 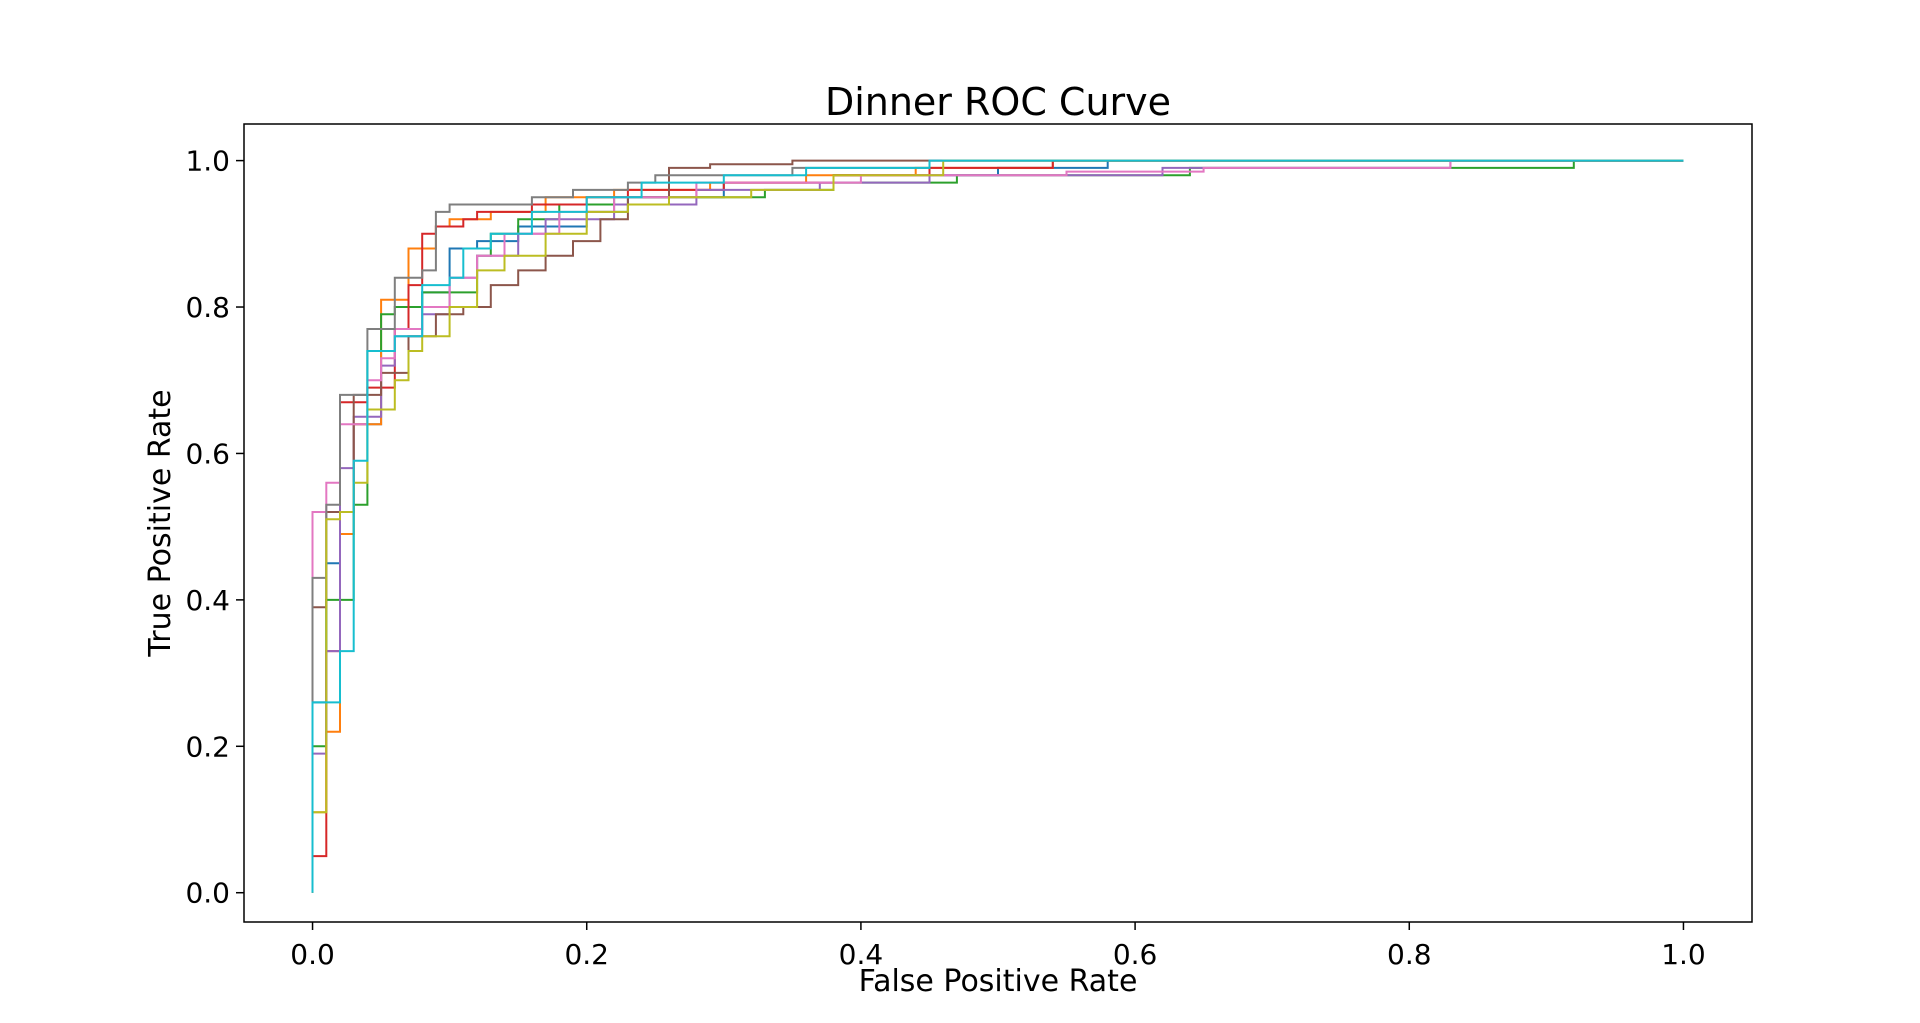 What do you see at coordinates (207, 161) in the screenshot?
I see `y-tick-label: 1.0` at bounding box center [207, 161].